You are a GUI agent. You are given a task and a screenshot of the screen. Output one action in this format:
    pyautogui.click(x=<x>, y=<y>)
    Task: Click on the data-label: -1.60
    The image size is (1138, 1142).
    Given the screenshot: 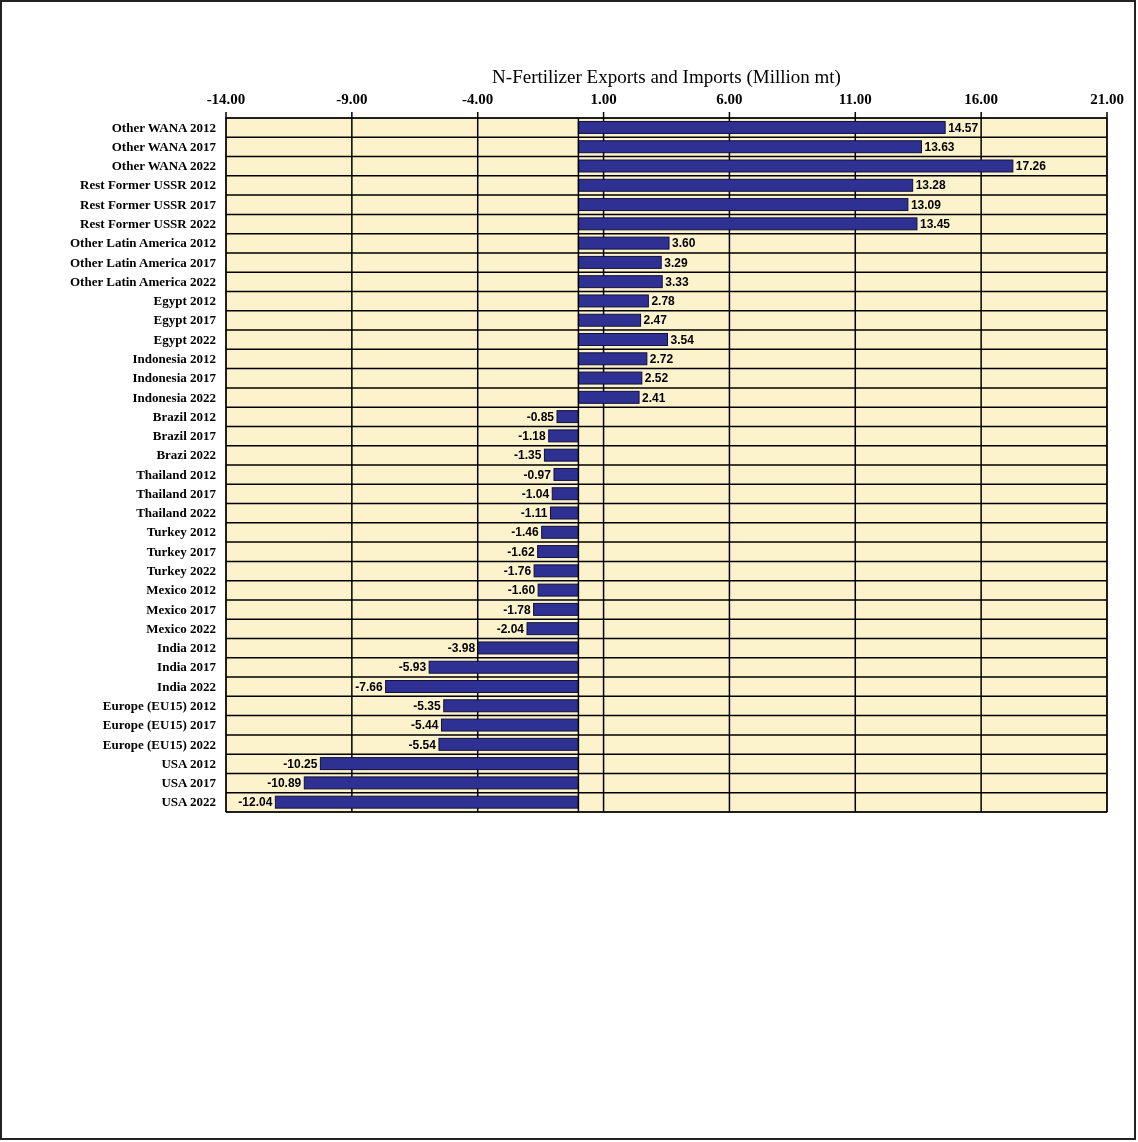 What is the action you would take?
    pyautogui.click(x=521, y=590)
    